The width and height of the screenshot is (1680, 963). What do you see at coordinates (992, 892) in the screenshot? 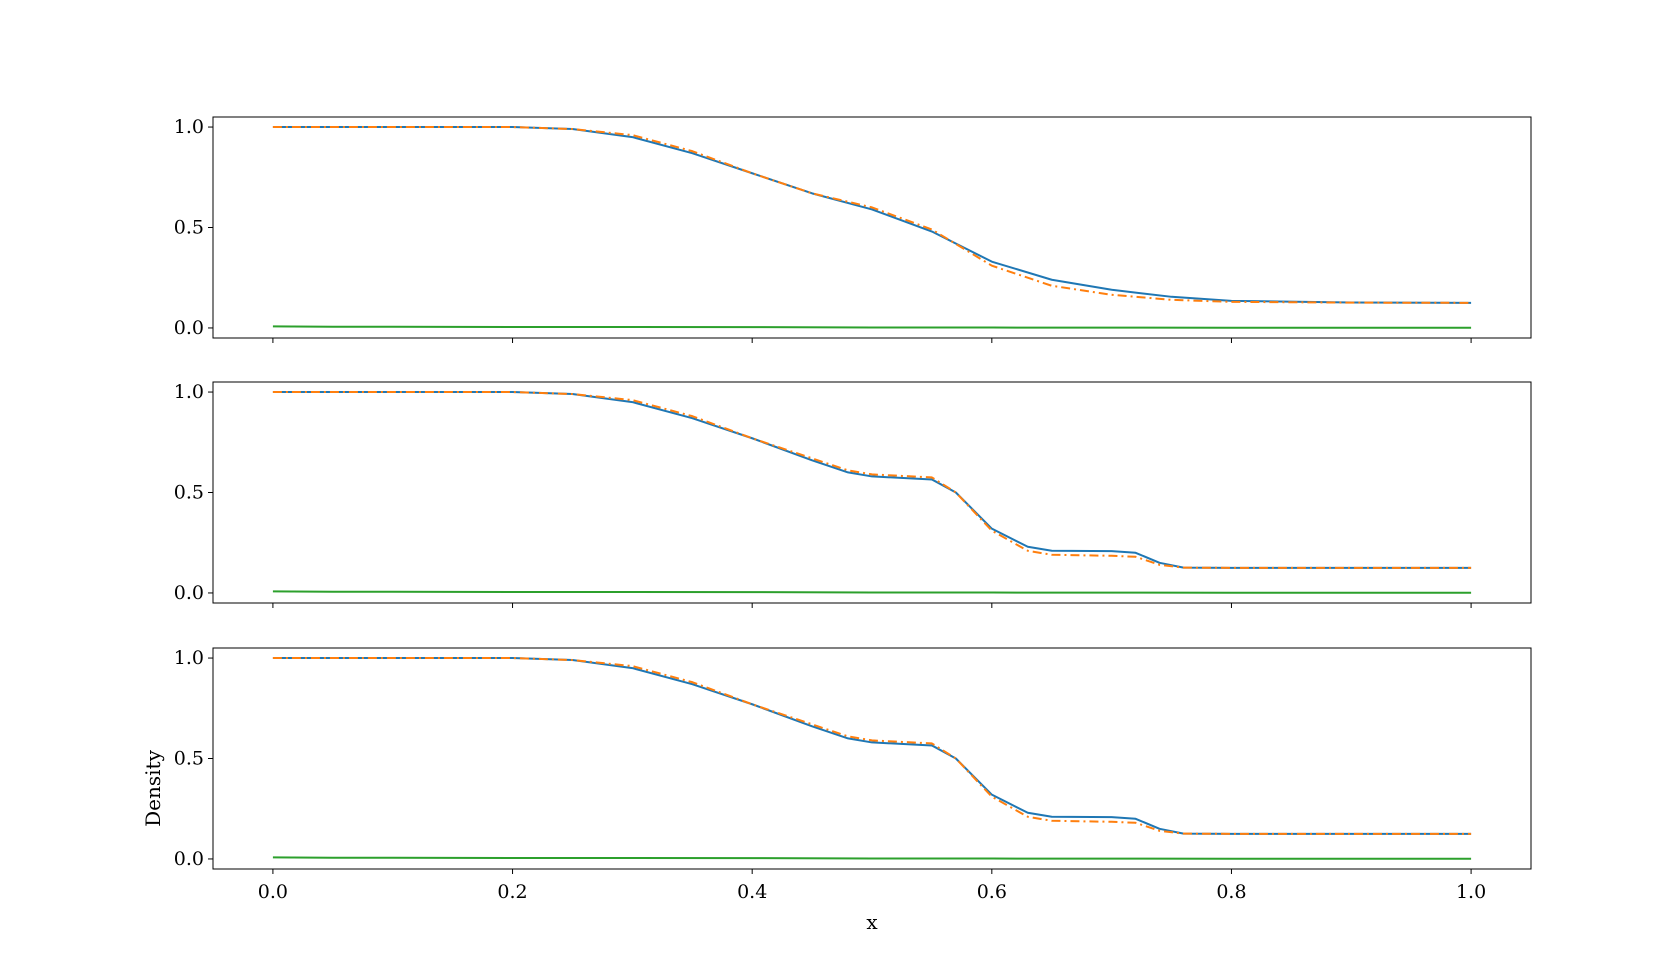
I see `x-tick-label: 0.6` at bounding box center [992, 892].